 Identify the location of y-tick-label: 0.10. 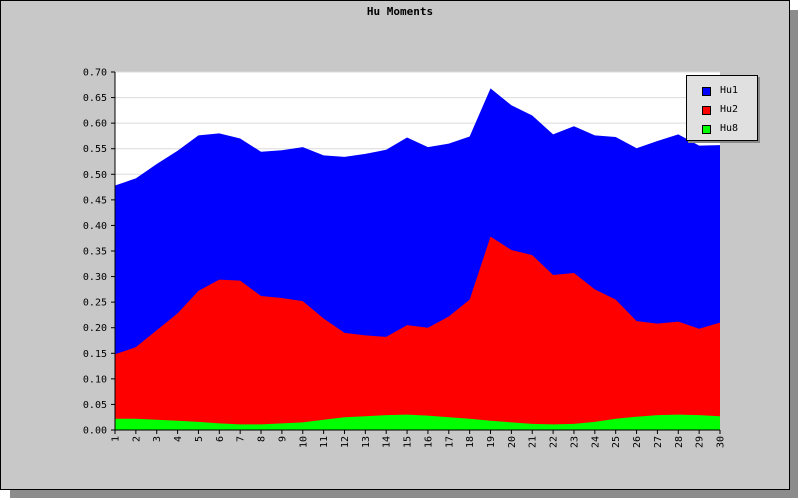
(95, 379).